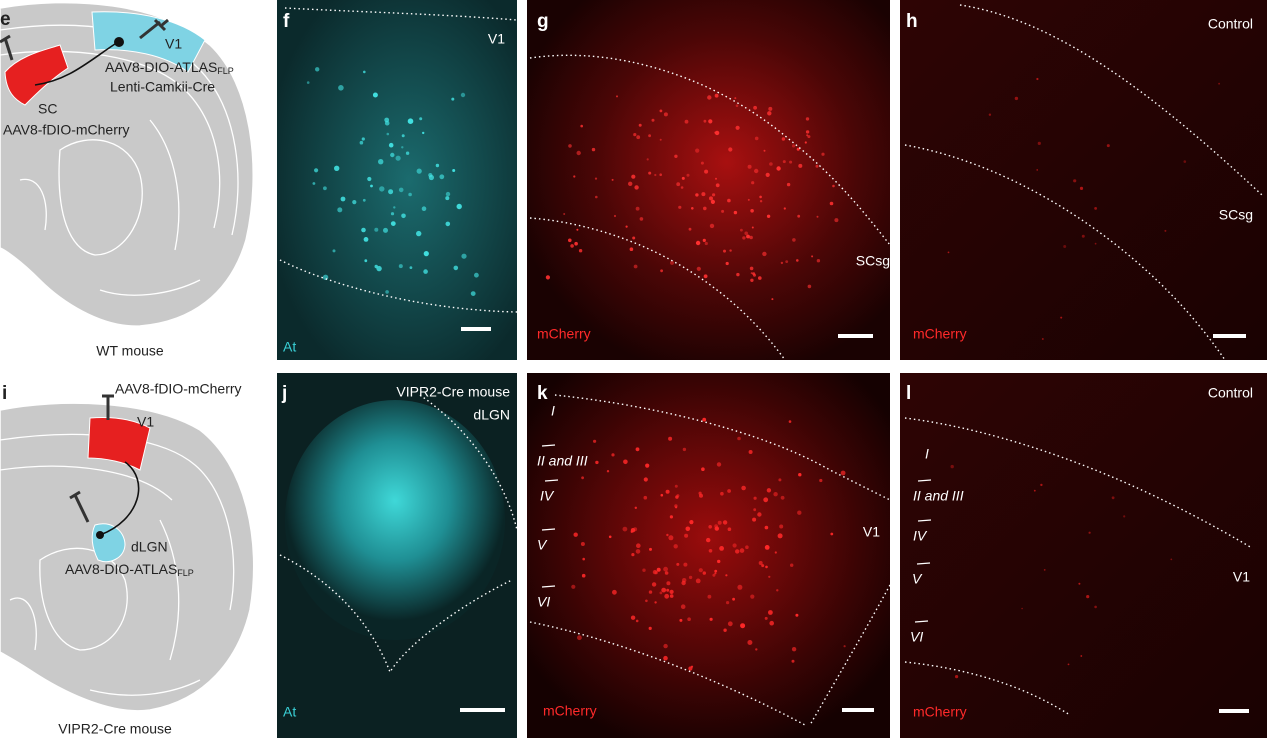  I want to click on syringe, so click(154, 29).